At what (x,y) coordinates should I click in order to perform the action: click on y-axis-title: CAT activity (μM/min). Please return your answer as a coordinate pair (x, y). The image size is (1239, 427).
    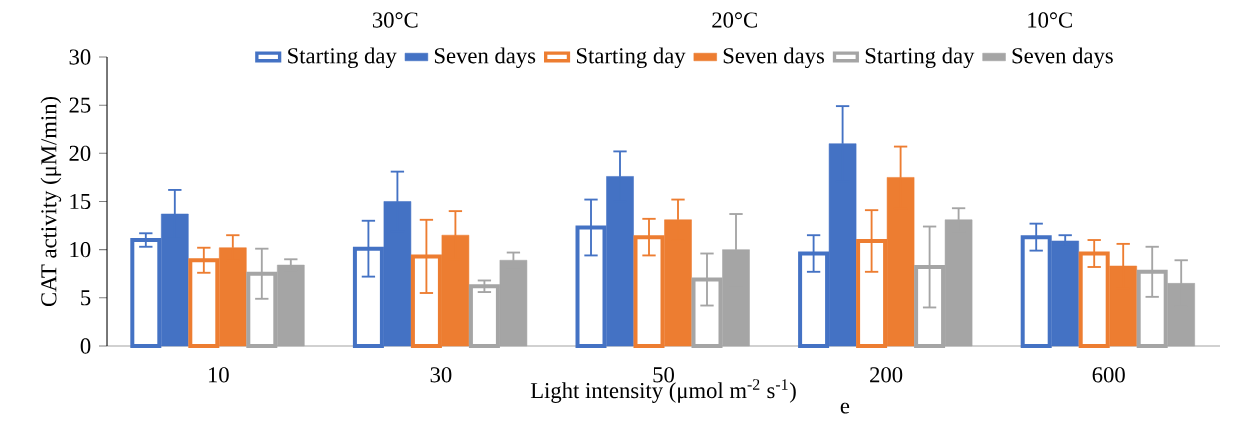
    Looking at the image, I should click on (51, 201).